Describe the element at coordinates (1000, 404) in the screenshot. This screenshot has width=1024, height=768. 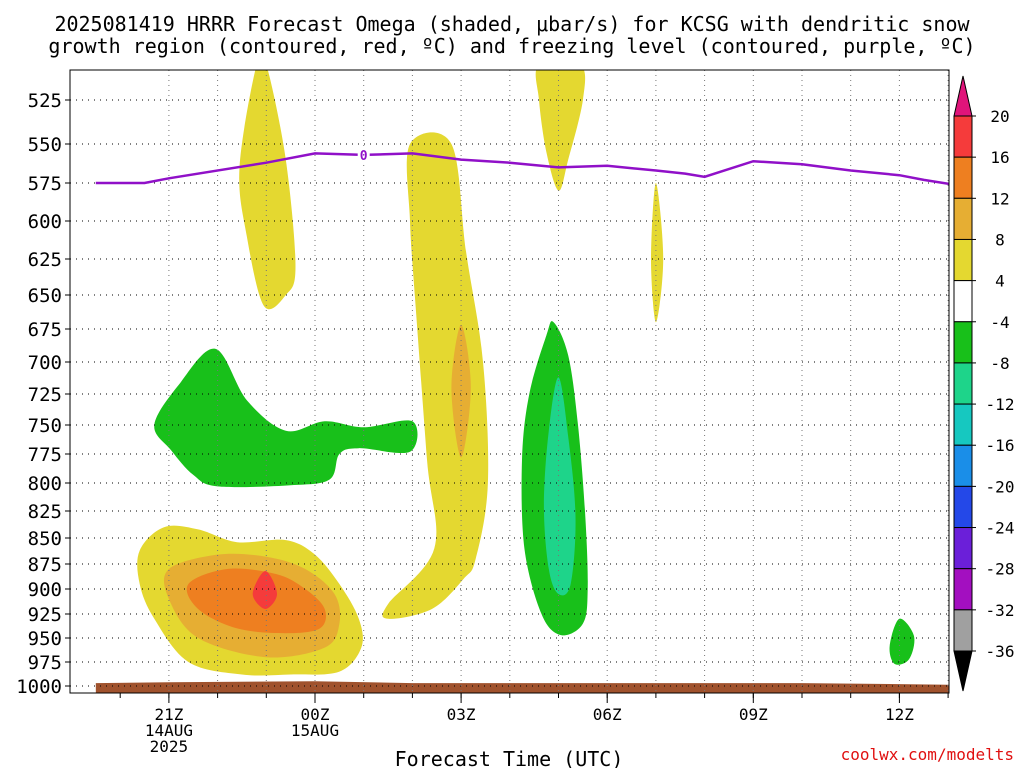
I see `colorbar-label: -12` at that location.